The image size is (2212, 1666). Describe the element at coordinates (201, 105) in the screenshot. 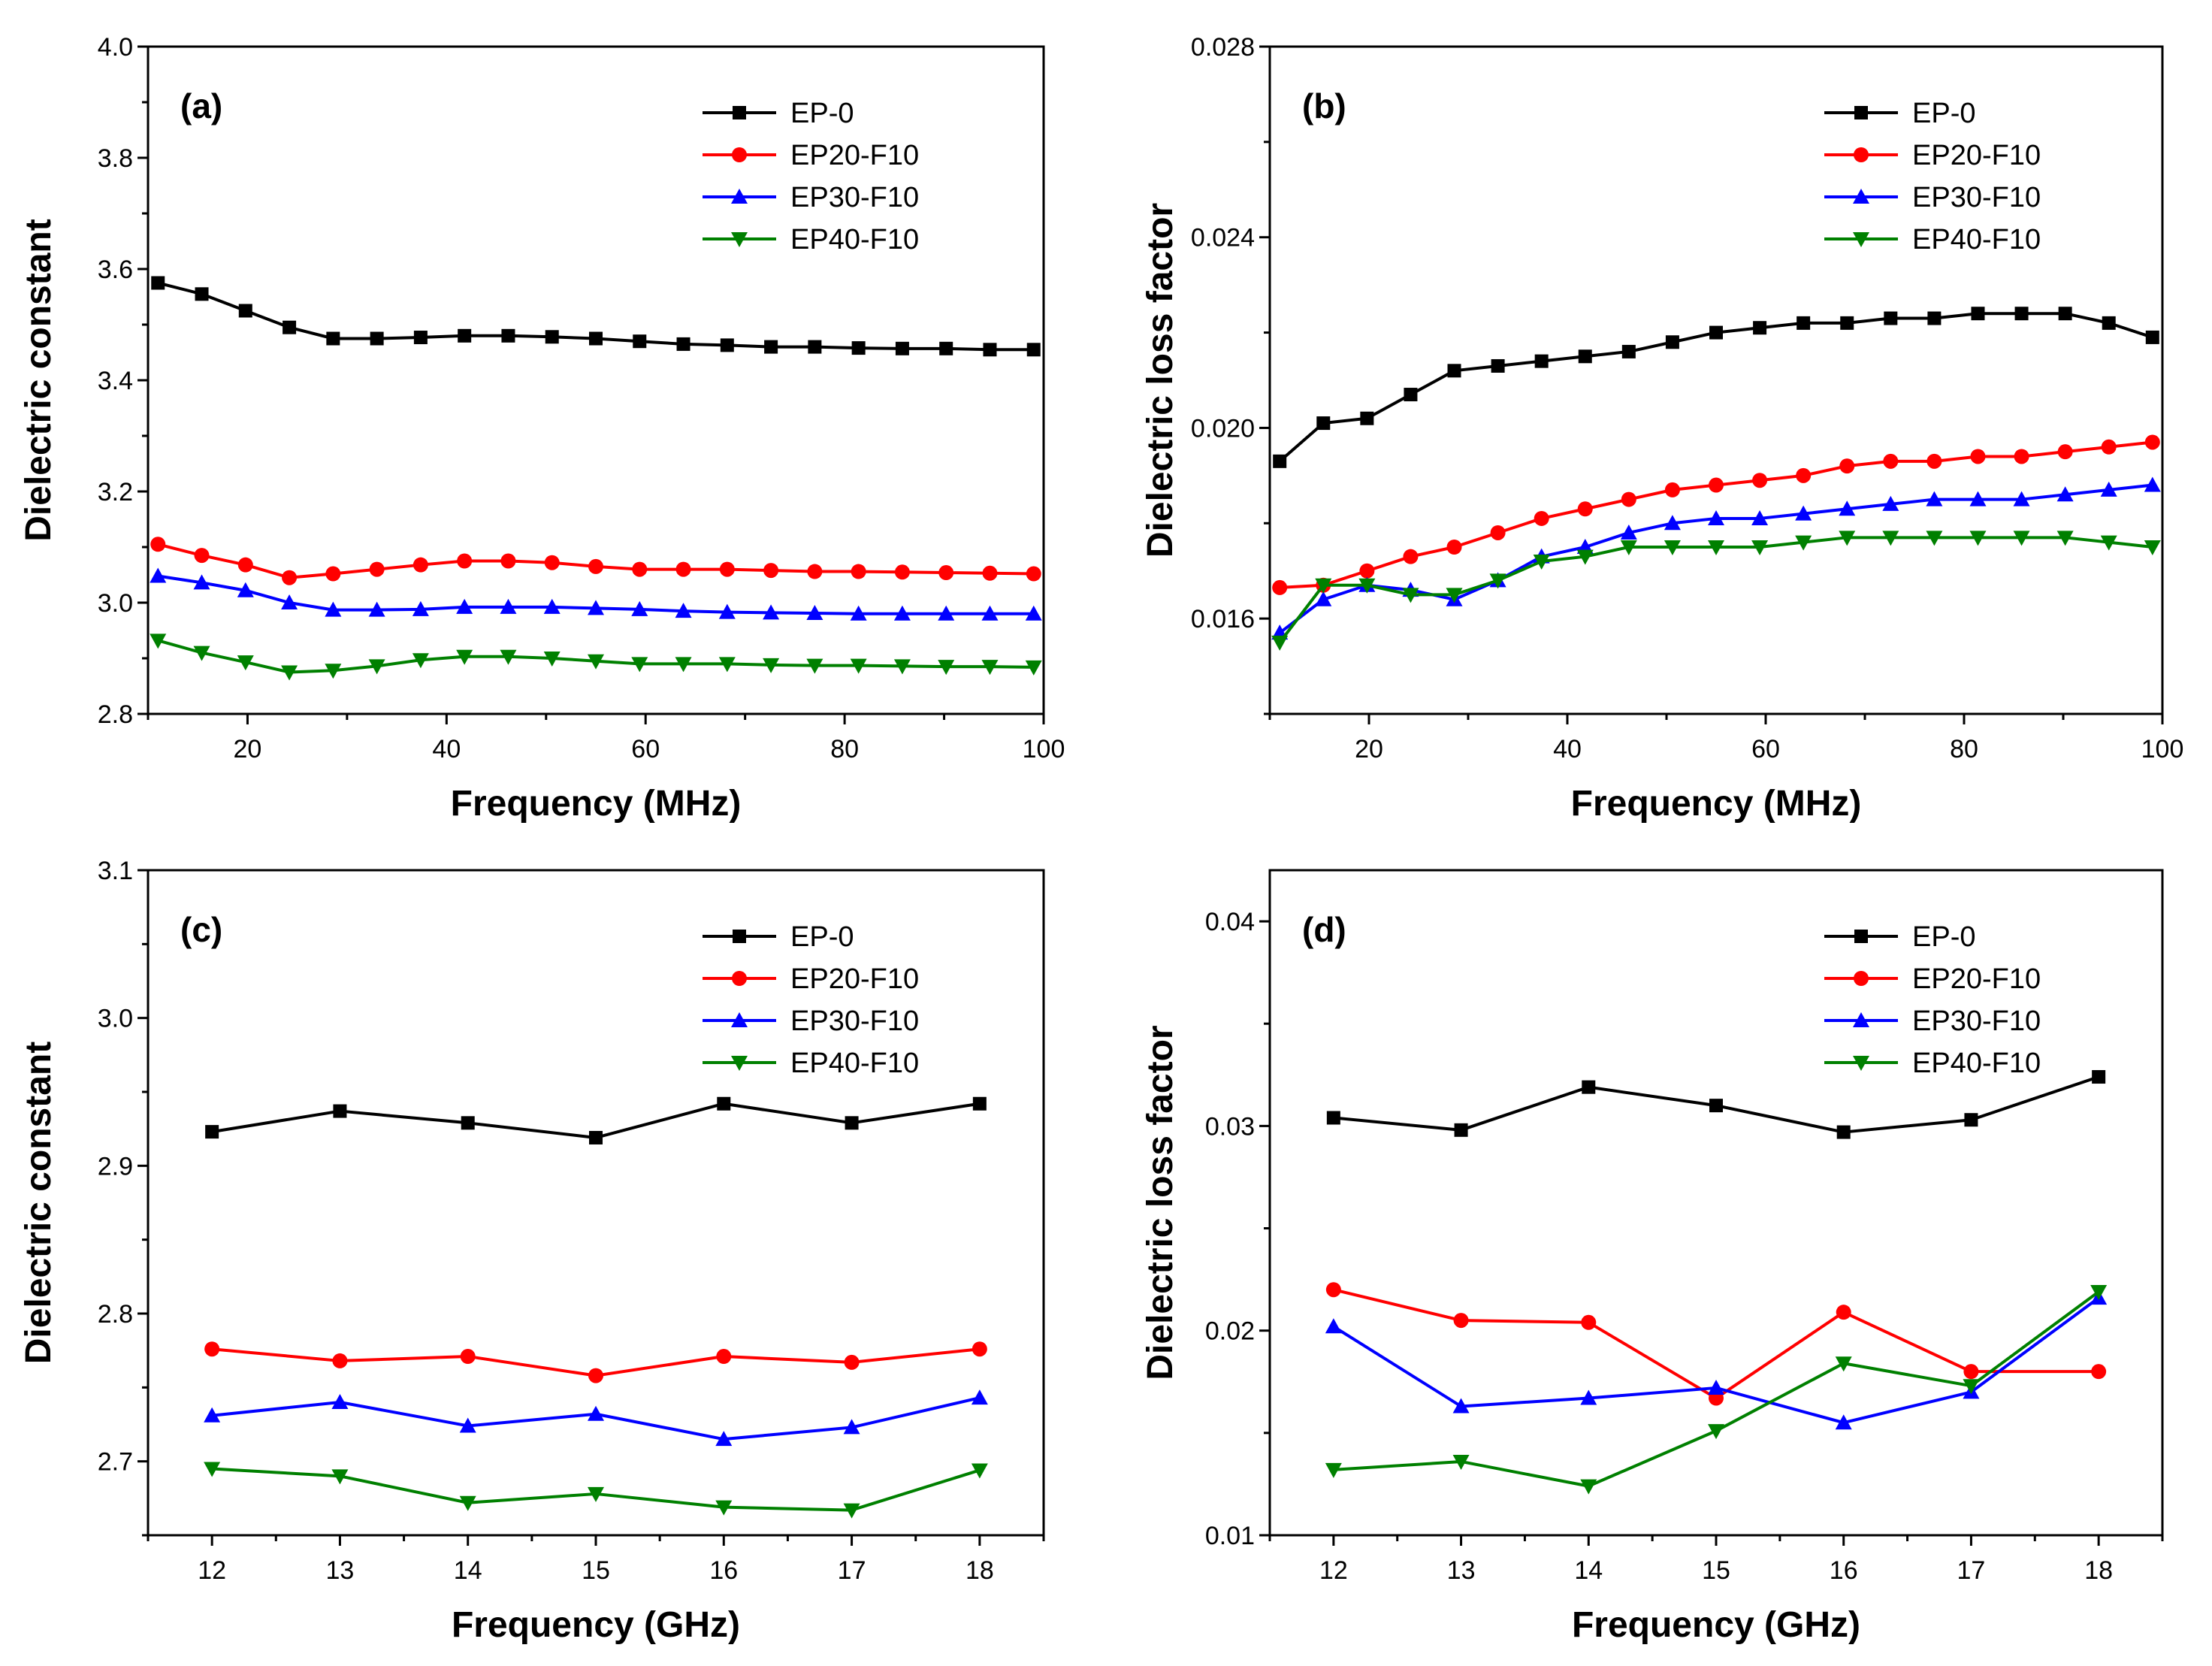

I see `panel-label: (a)` at that location.